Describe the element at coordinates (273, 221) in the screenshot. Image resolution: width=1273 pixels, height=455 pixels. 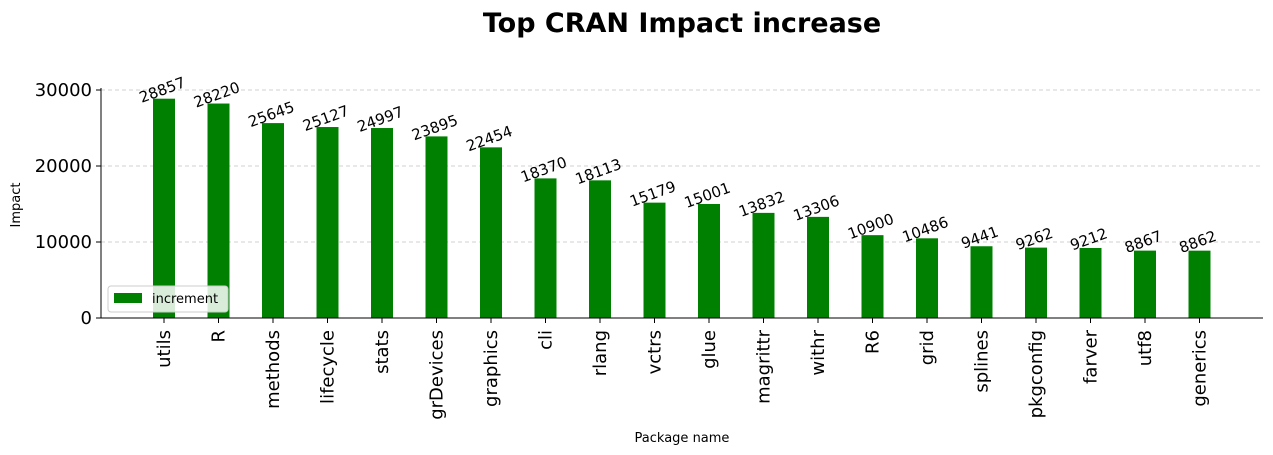
I see `bar-methods` at that location.